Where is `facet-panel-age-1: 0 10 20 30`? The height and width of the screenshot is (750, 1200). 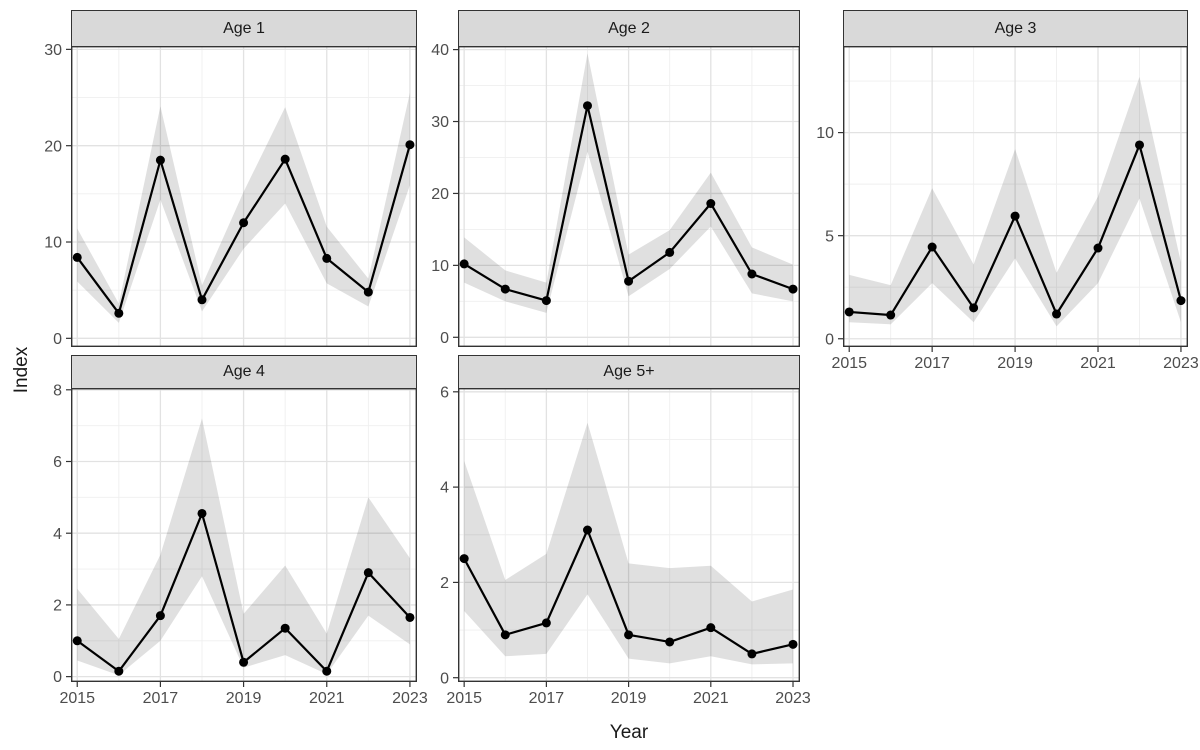 facet-panel-age-1: 0 10 20 30 is located at coordinates (231, 195).